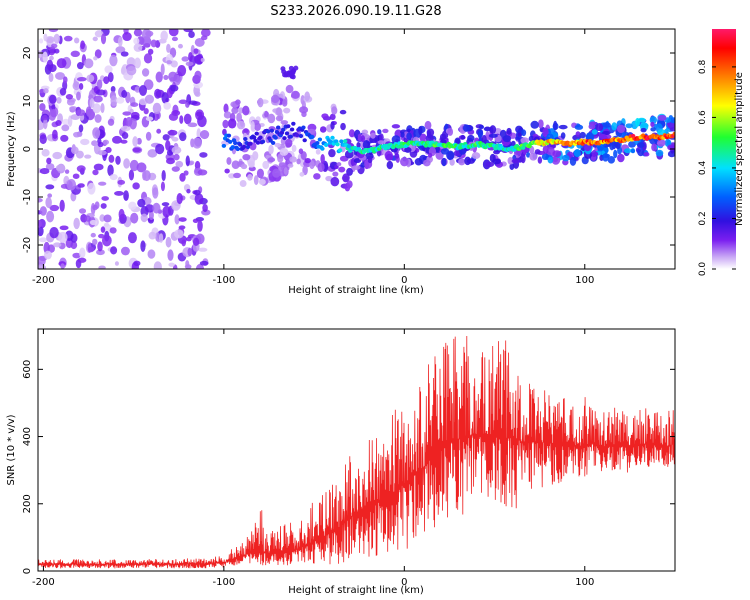  Describe the element at coordinates (356, 290) in the screenshot. I see `spectrogram-x-label: Height of straight line (km)` at that location.